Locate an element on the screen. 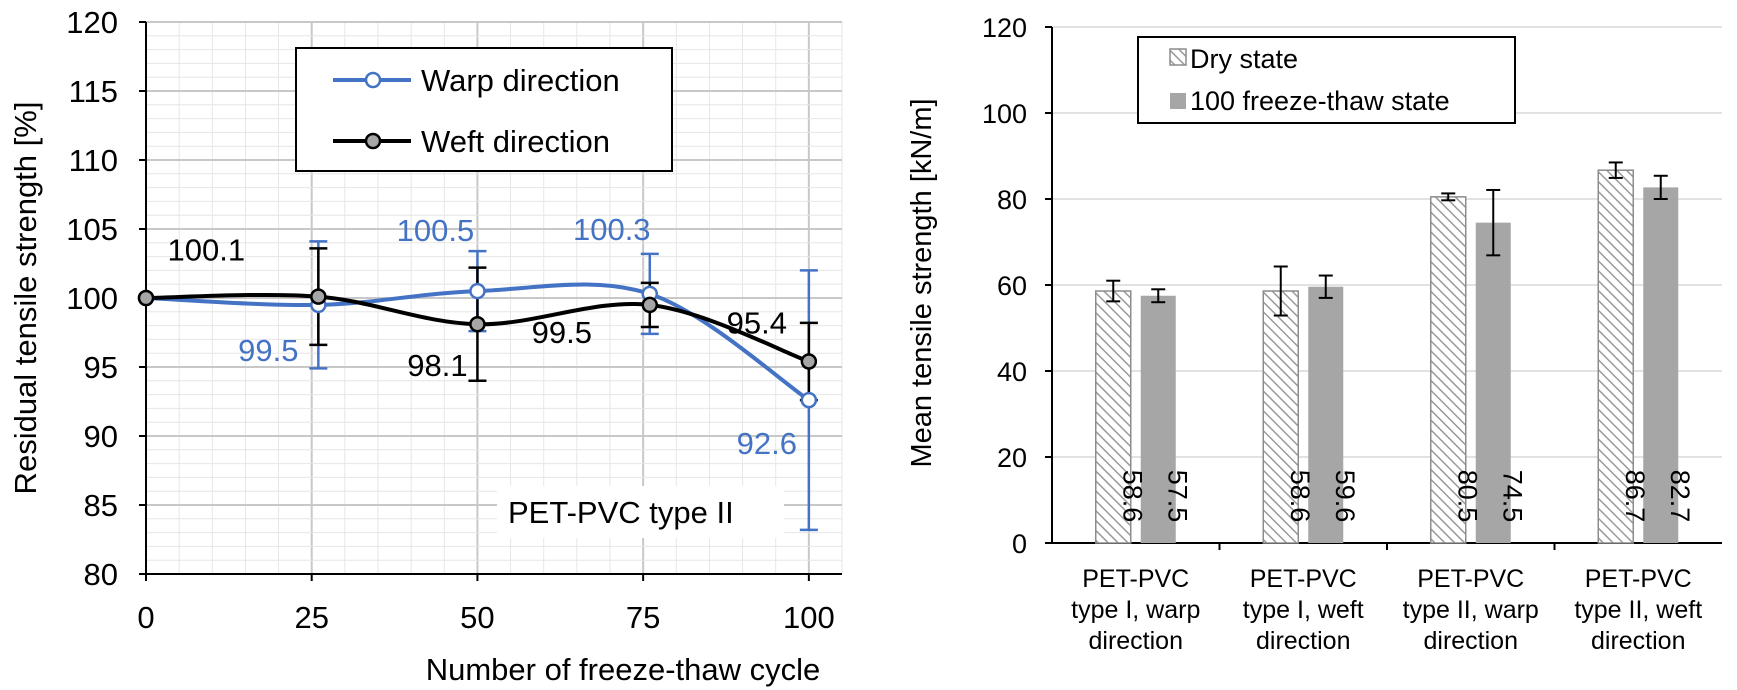 The image size is (1737, 690). line-y-tick-labels: 80 85 90 95 100 105 110 115 120 is located at coordinates (92, 298).